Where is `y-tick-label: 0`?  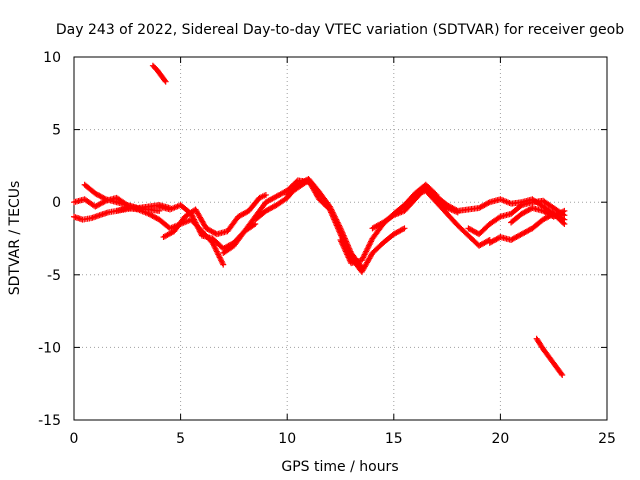
y-tick-label: 0 is located at coordinates (56, 203).